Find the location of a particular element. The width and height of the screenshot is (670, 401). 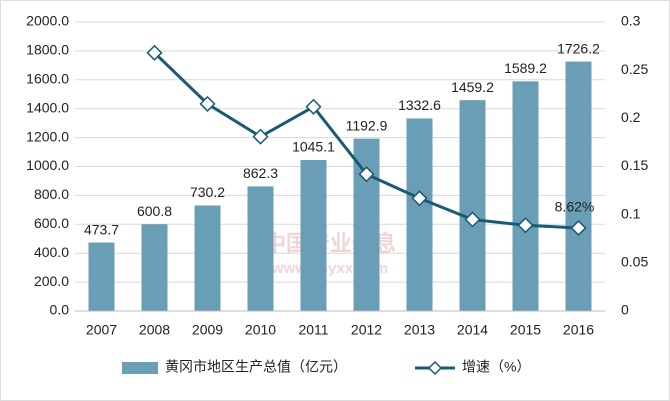

y-tick-label: 1800.0 is located at coordinates (47, 50).